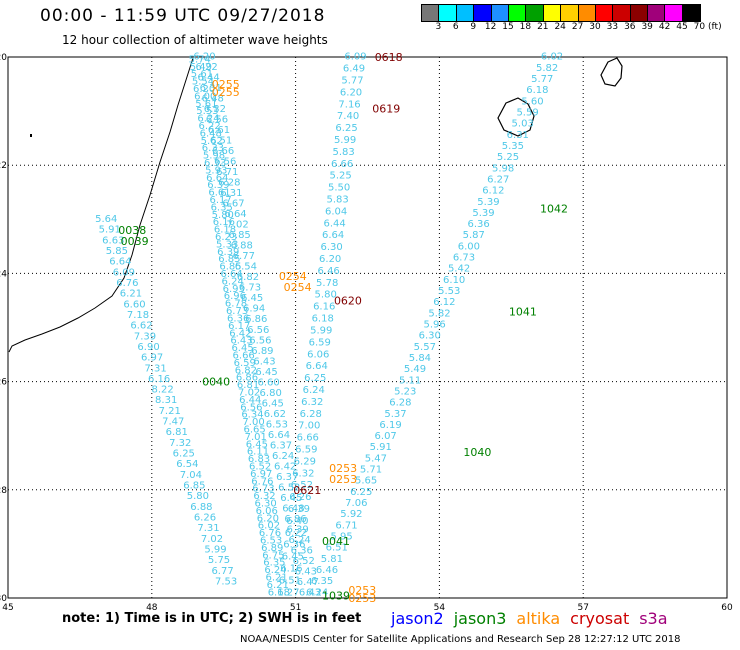 The image size is (740, 650). What do you see at coordinates (254, 309) in the screenshot?
I see `swh-value: 6.94` at bounding box center [254, 309].